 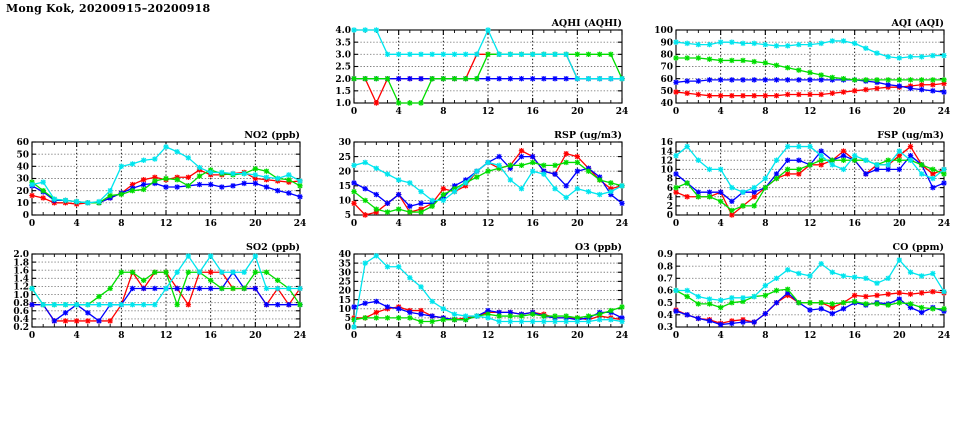 I want to click on chart-panel-no2: 0 10 20 30 40 50 60 0 4 8 12 16 20 24 NO2 (ppb), so click(x=158, y=178).